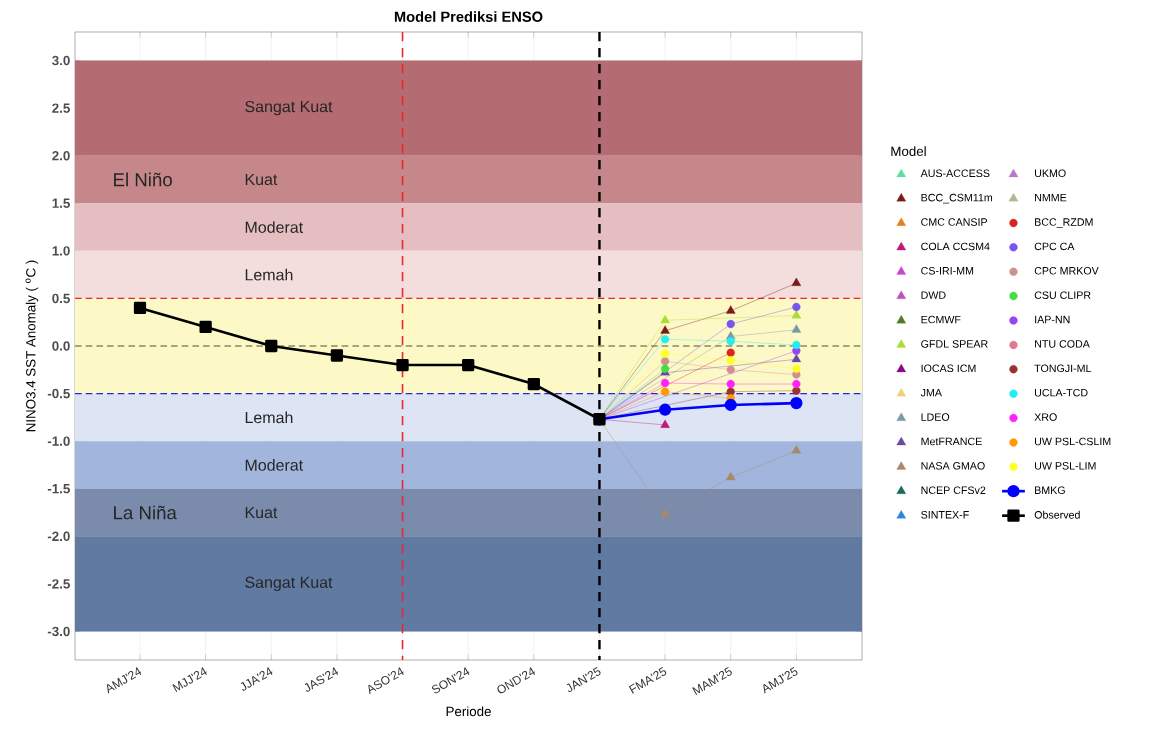  I want to click on y-axis-title: NINO3.4 SST Anomaly ( $^{o}$C ), so click(32, 346).